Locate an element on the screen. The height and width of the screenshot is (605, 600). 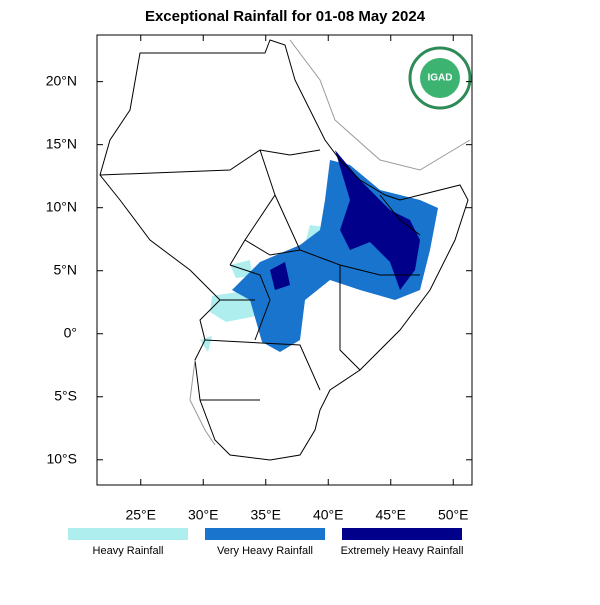
y-tick-label: 5°N is located at coordinates (66, 269).